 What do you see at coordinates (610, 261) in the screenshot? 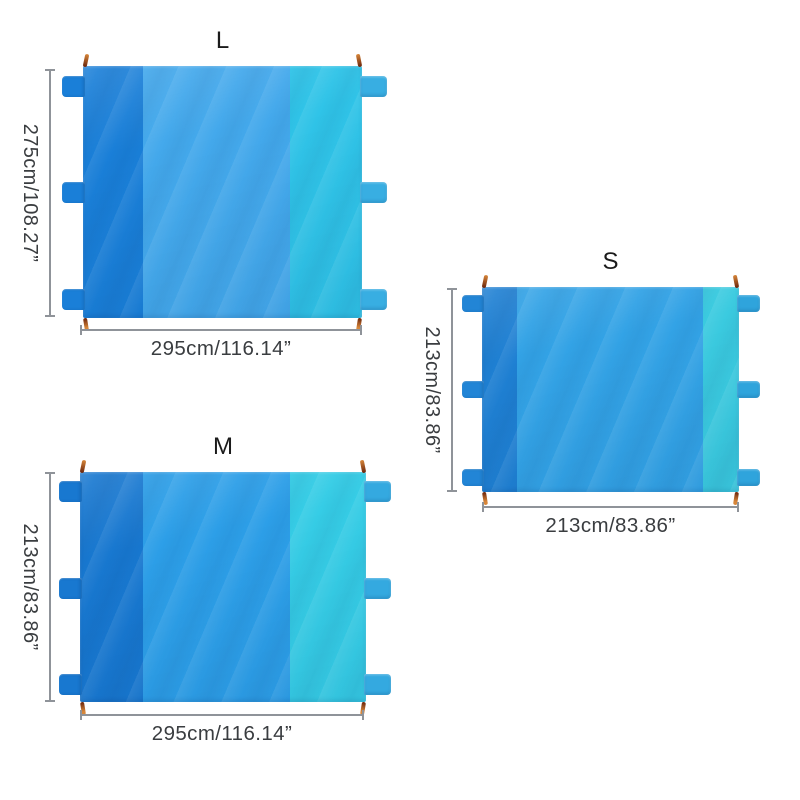
I see `size-title: S` at bounding box center [610, 261].